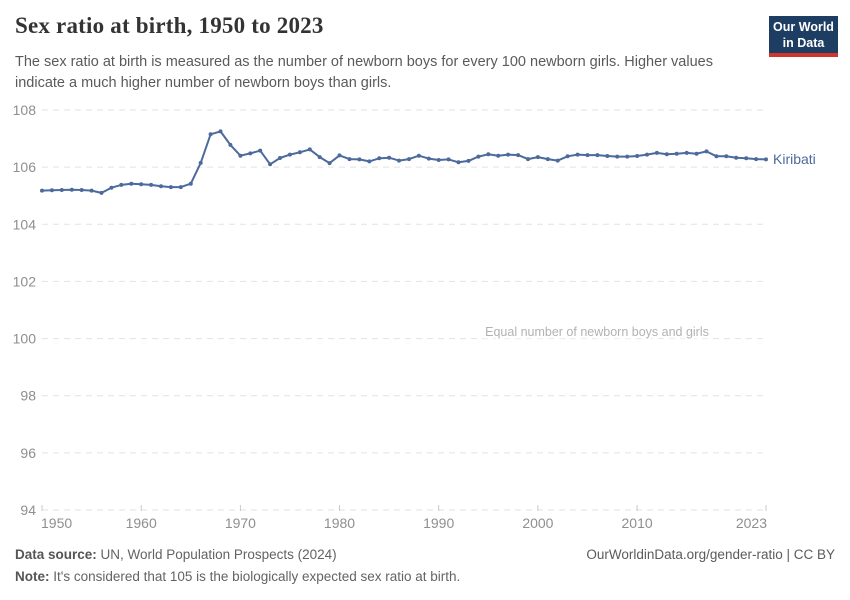 The width and height of the screenshot is (850, 600). I want to click on y-axis-tick-label: 102, so click(25, 281).